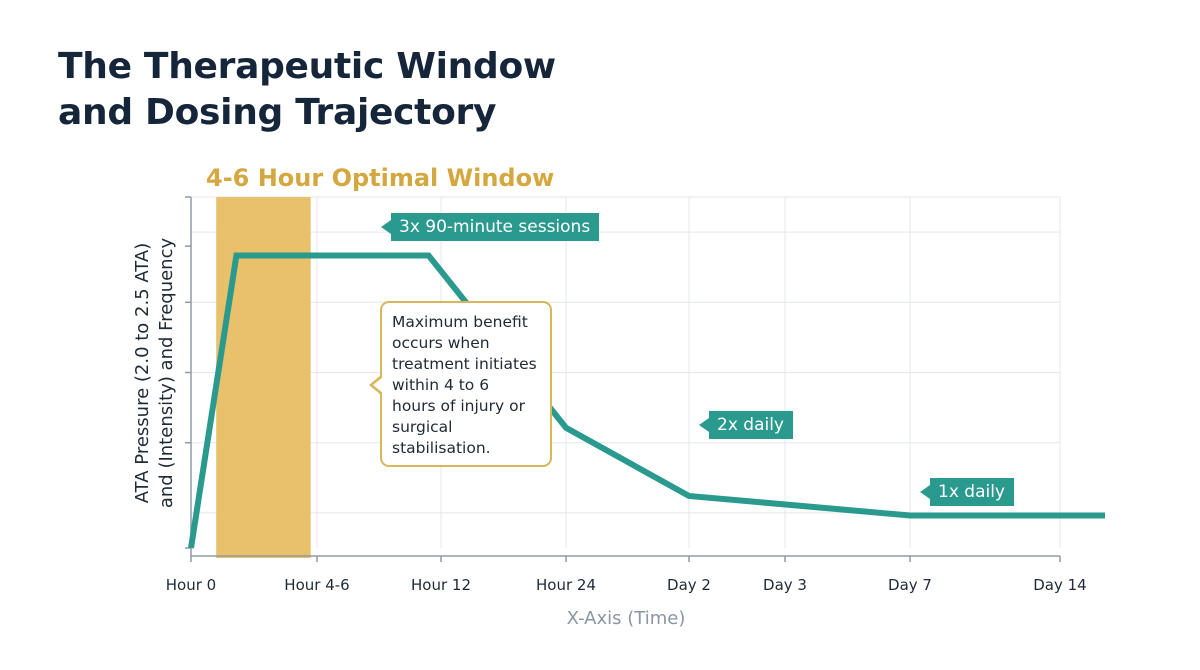  Describe the element at coordinates (380, 178) in the screenshot. I see `optimal-window-label: 4-6 Hour Optimal Window` at that location.